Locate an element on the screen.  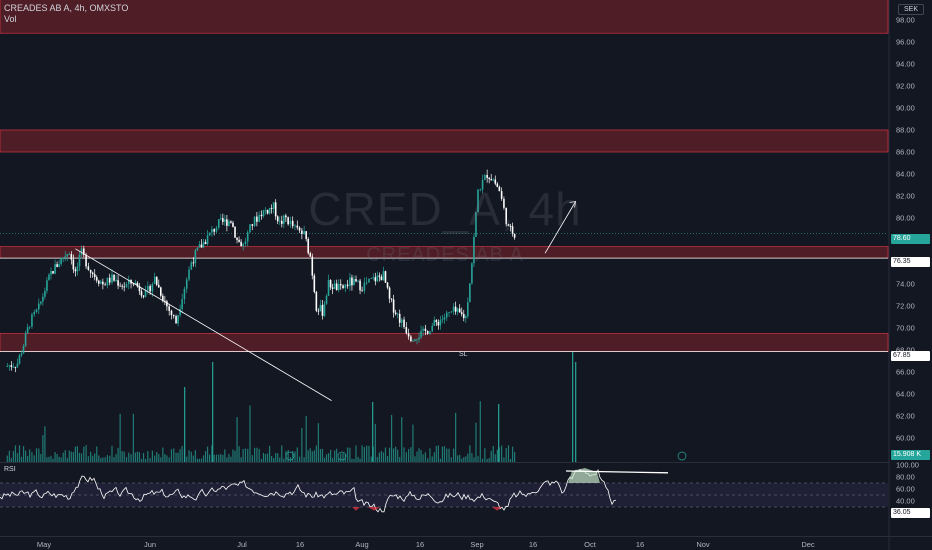
symbol-line: CREADES AB A, 4h, OMXSTO is located at coordinates (66, 8).